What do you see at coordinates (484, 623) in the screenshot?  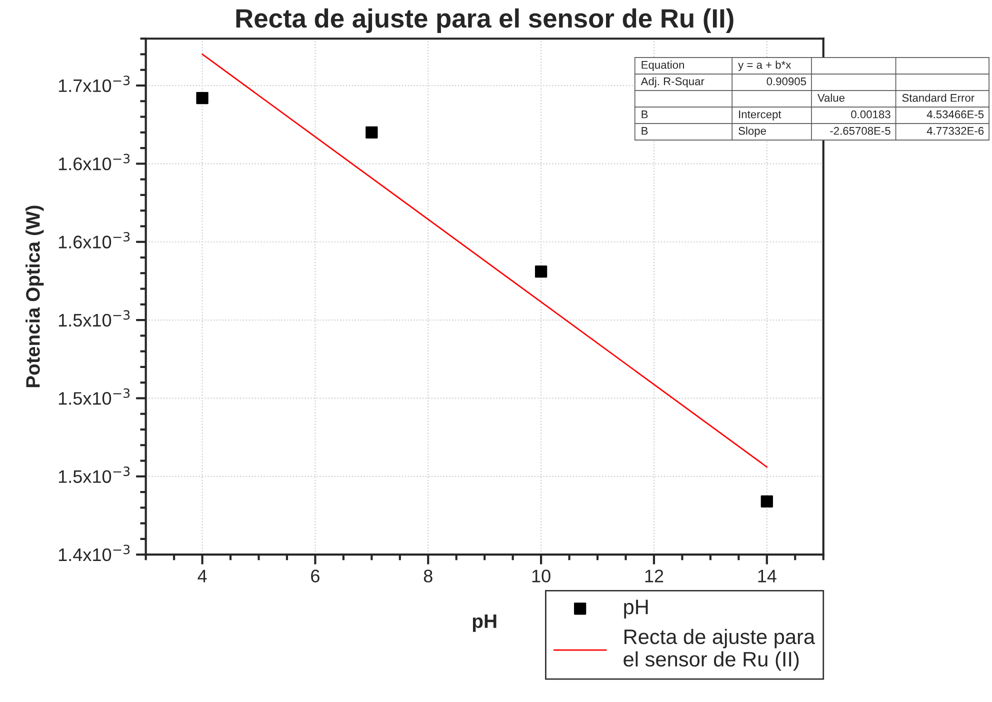 I see `x-axis-title: pH` at bounding box center [484, 623].